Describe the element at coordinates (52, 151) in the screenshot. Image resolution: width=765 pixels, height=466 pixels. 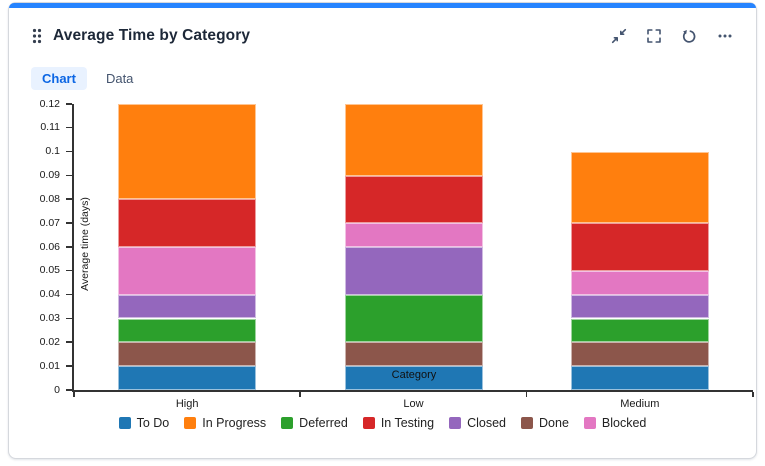
I see `y-tick-label: 0.1` at that location.